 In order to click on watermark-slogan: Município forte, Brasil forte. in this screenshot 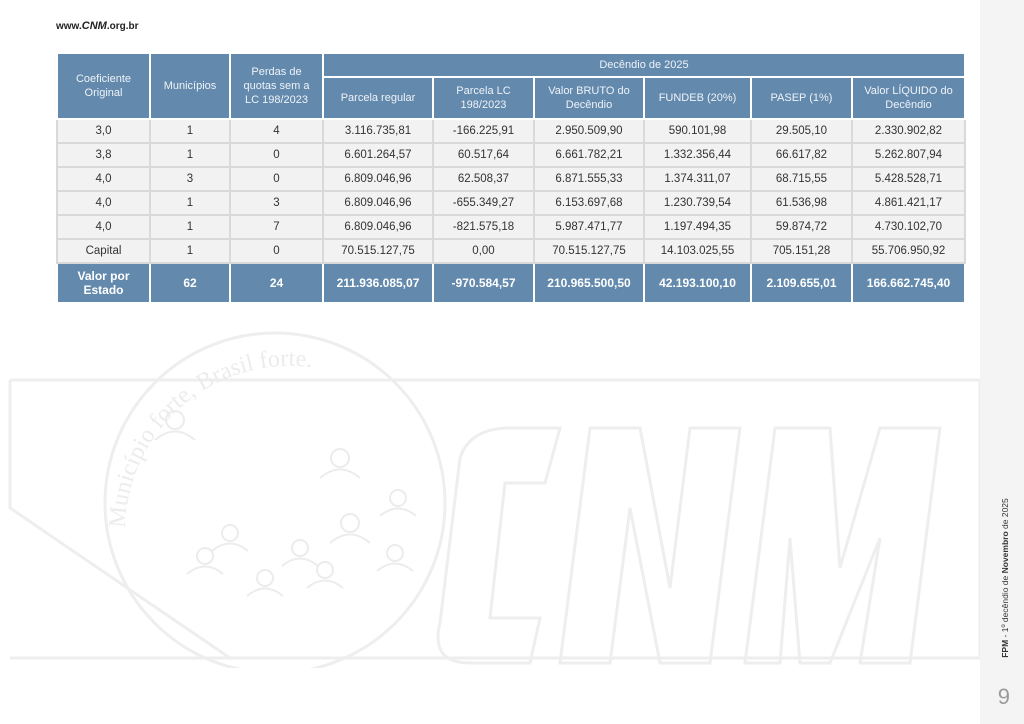, I will do `click(209, 437)`.